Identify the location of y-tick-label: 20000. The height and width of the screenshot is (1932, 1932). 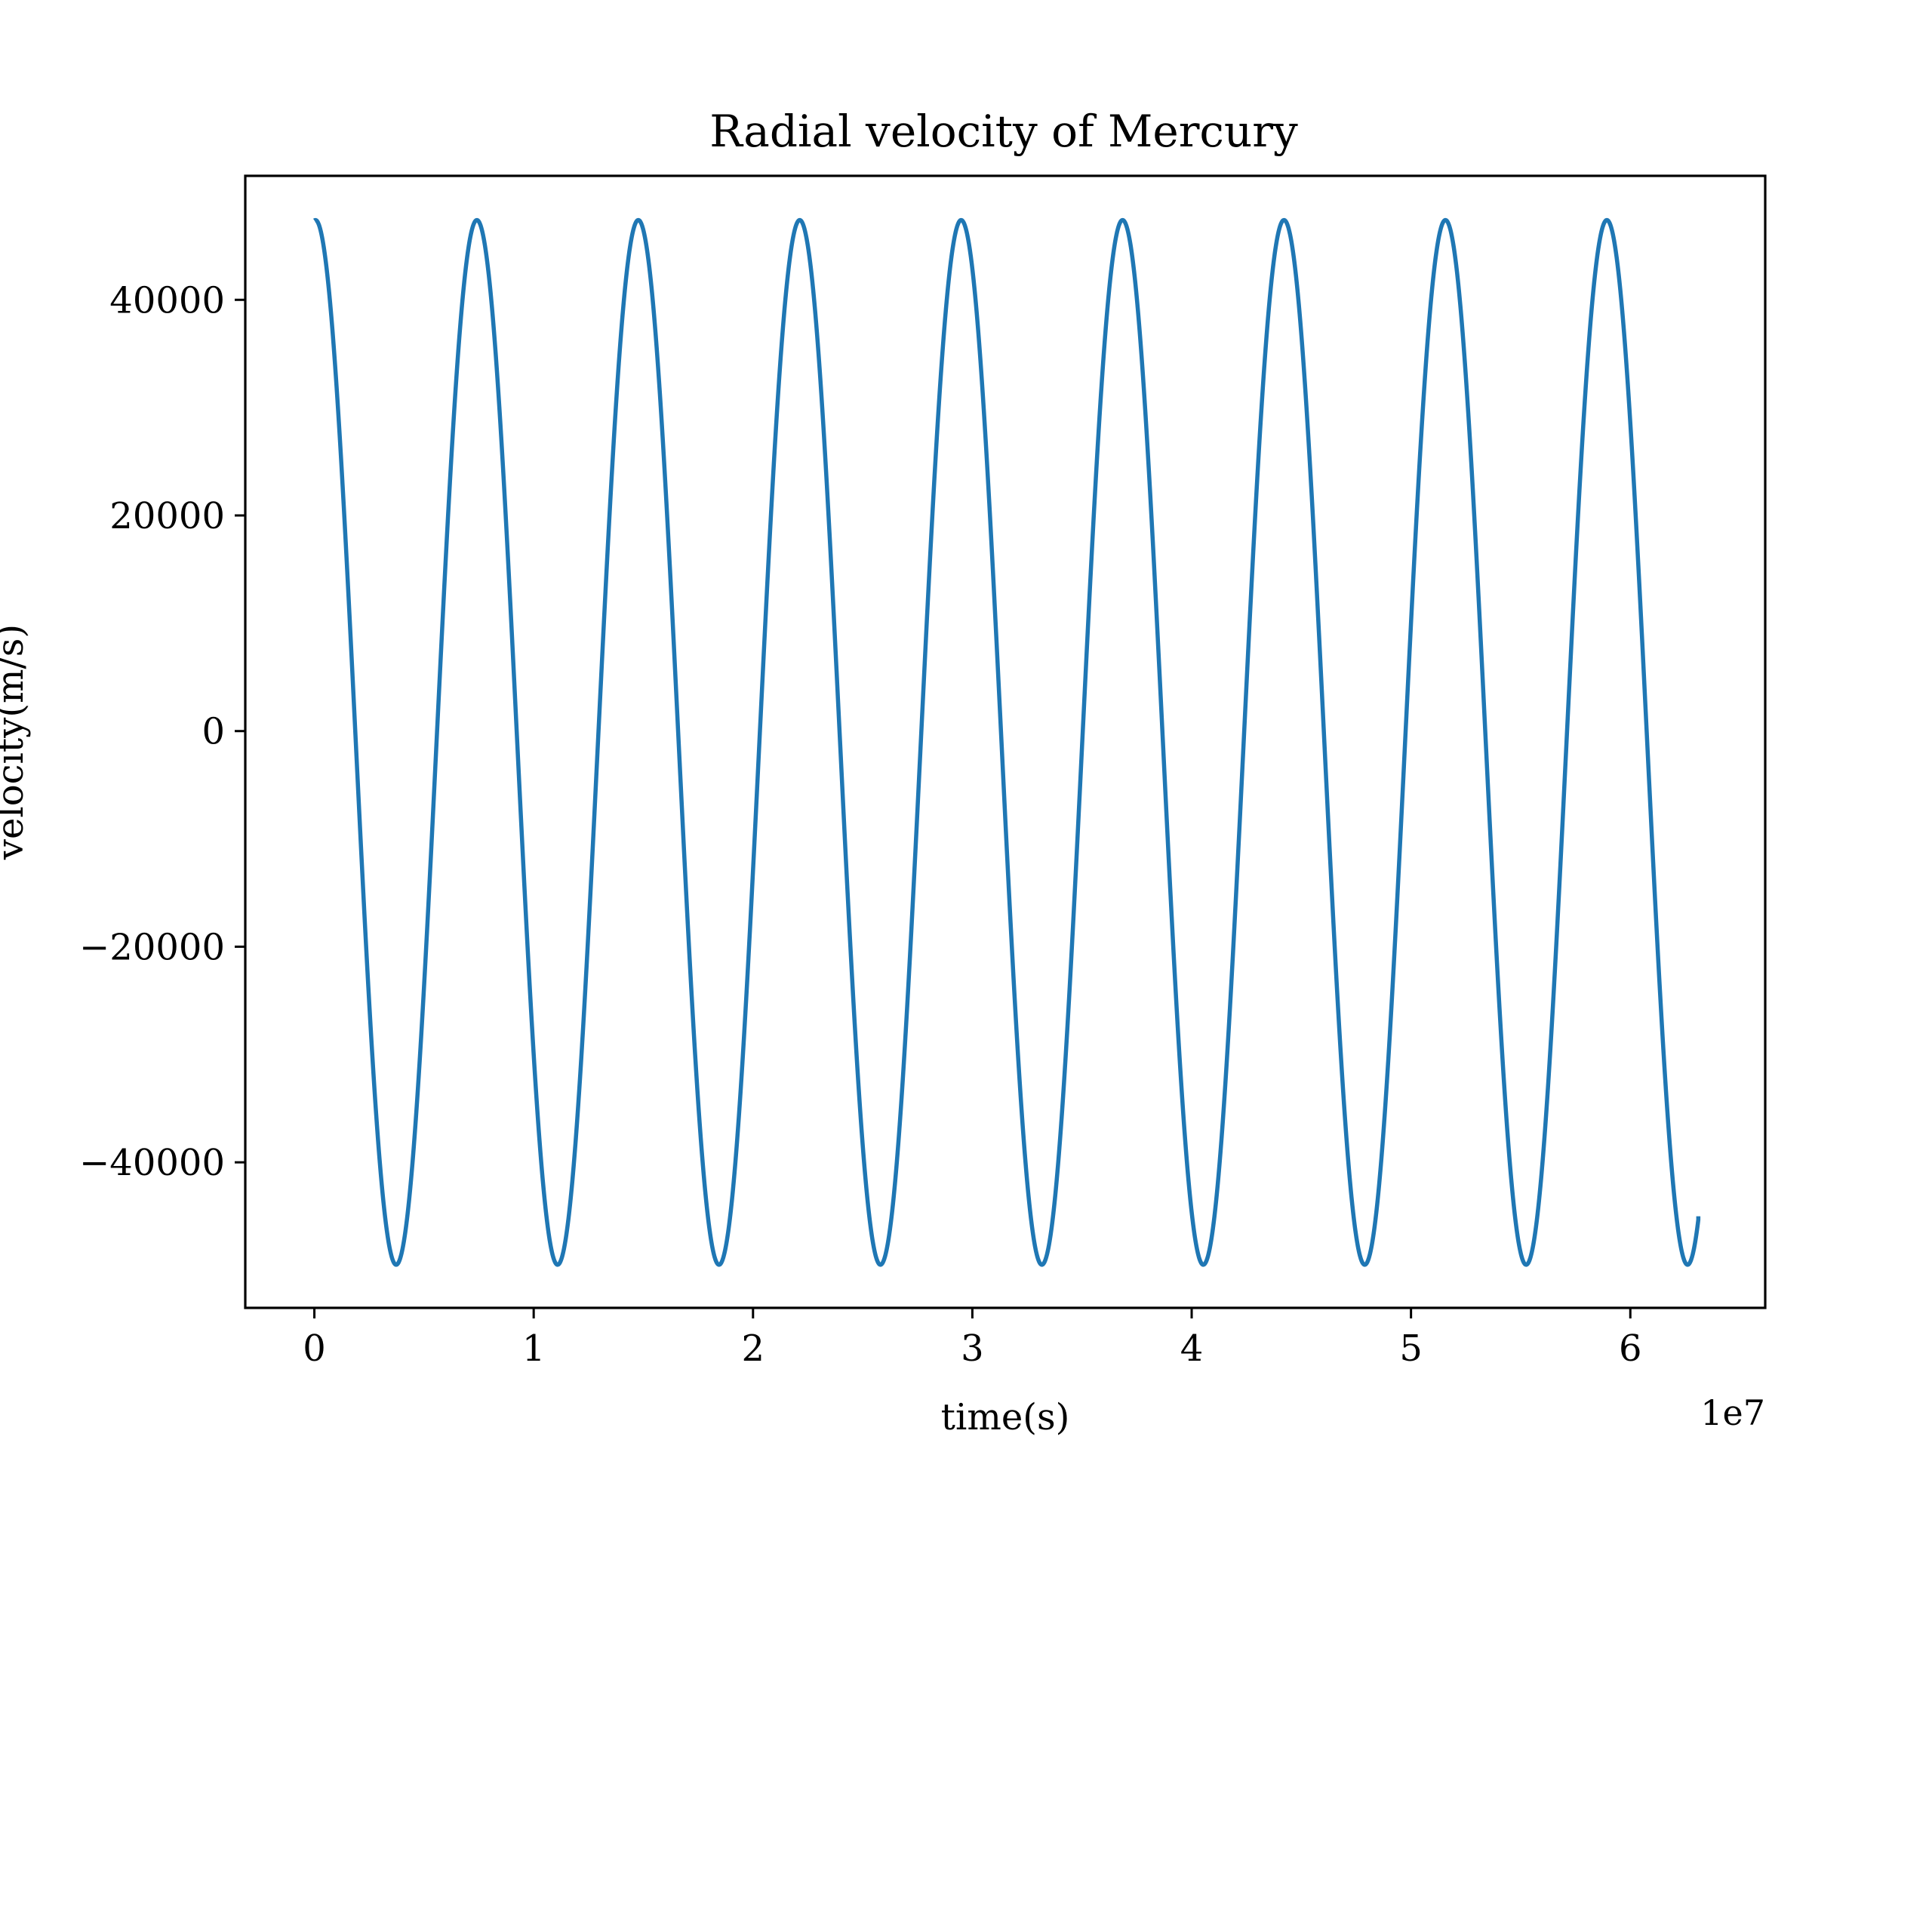
(167, 516).